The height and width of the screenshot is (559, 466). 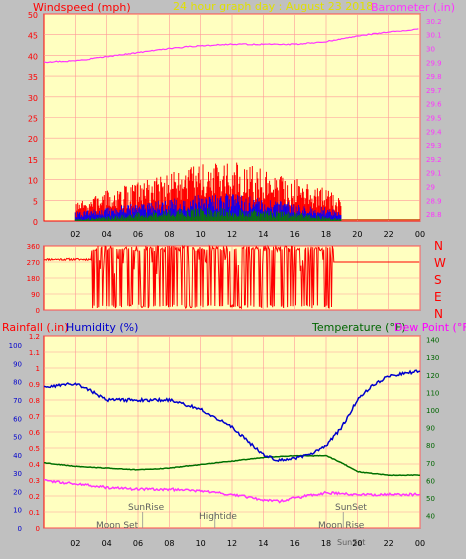 I want to click on temperature-tick-label: 110, so click(x=432, y=393).